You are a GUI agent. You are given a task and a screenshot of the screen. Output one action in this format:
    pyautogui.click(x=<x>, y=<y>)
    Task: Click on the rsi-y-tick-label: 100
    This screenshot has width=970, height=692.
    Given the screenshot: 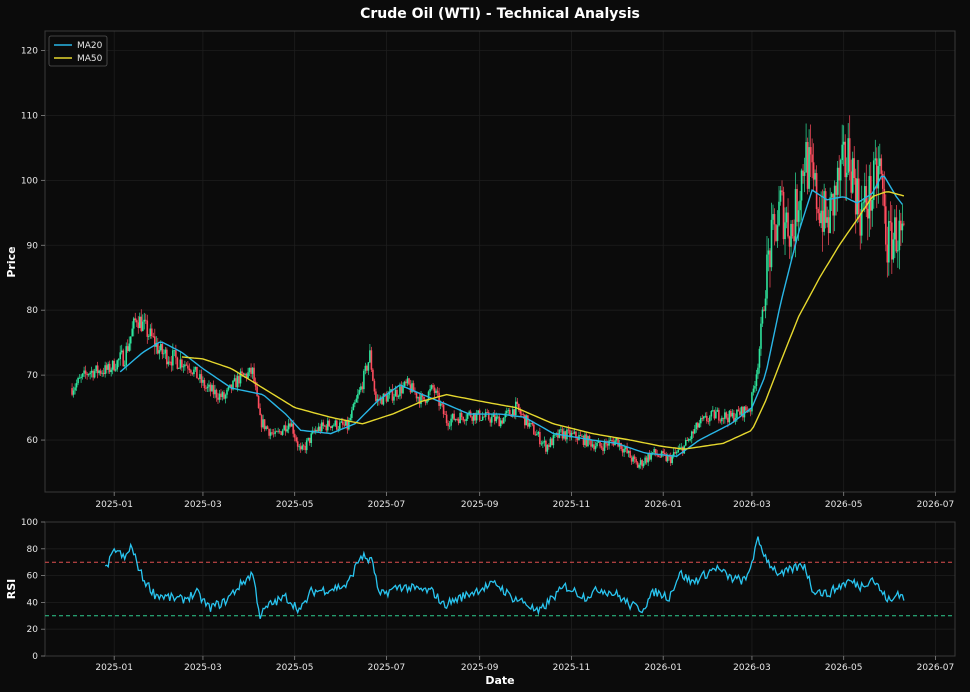 What is the action you would take?
    pyautogui.click(x=29, y=523)
    